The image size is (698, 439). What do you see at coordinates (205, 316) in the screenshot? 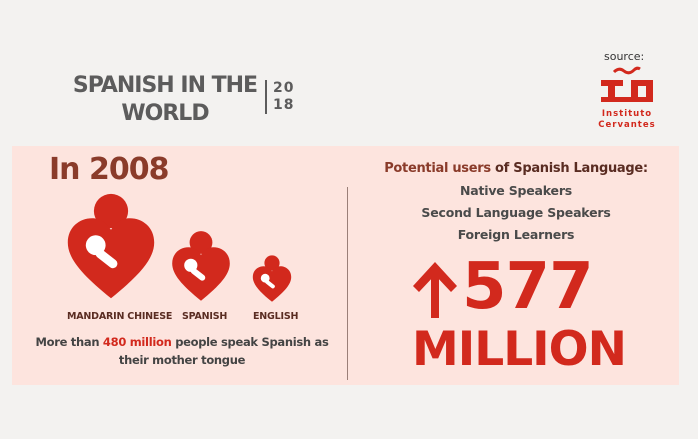
I see `figure-label-spanish: SPANISH` at bounding box center [205, 316].